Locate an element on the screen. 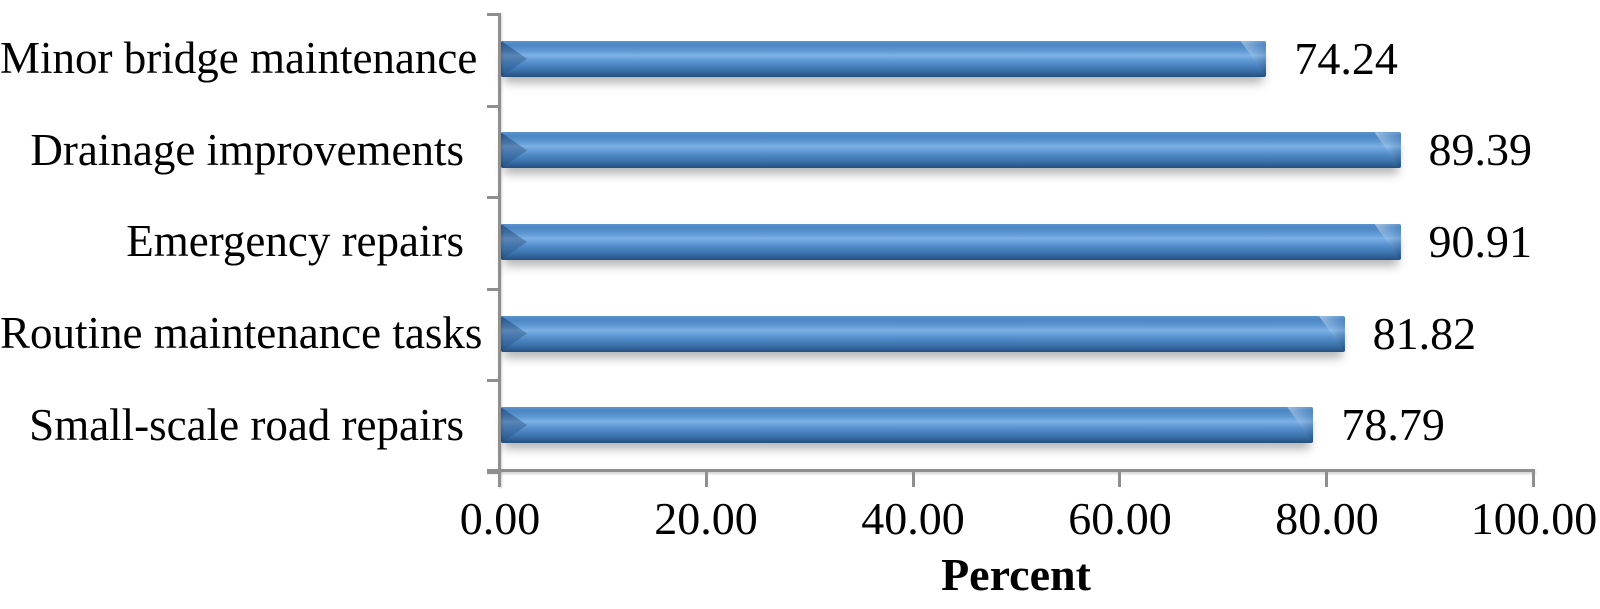 The width and height of the screenshot is (1600, 609). bar-track: 89.39 is located at coordinates (1016, 150).